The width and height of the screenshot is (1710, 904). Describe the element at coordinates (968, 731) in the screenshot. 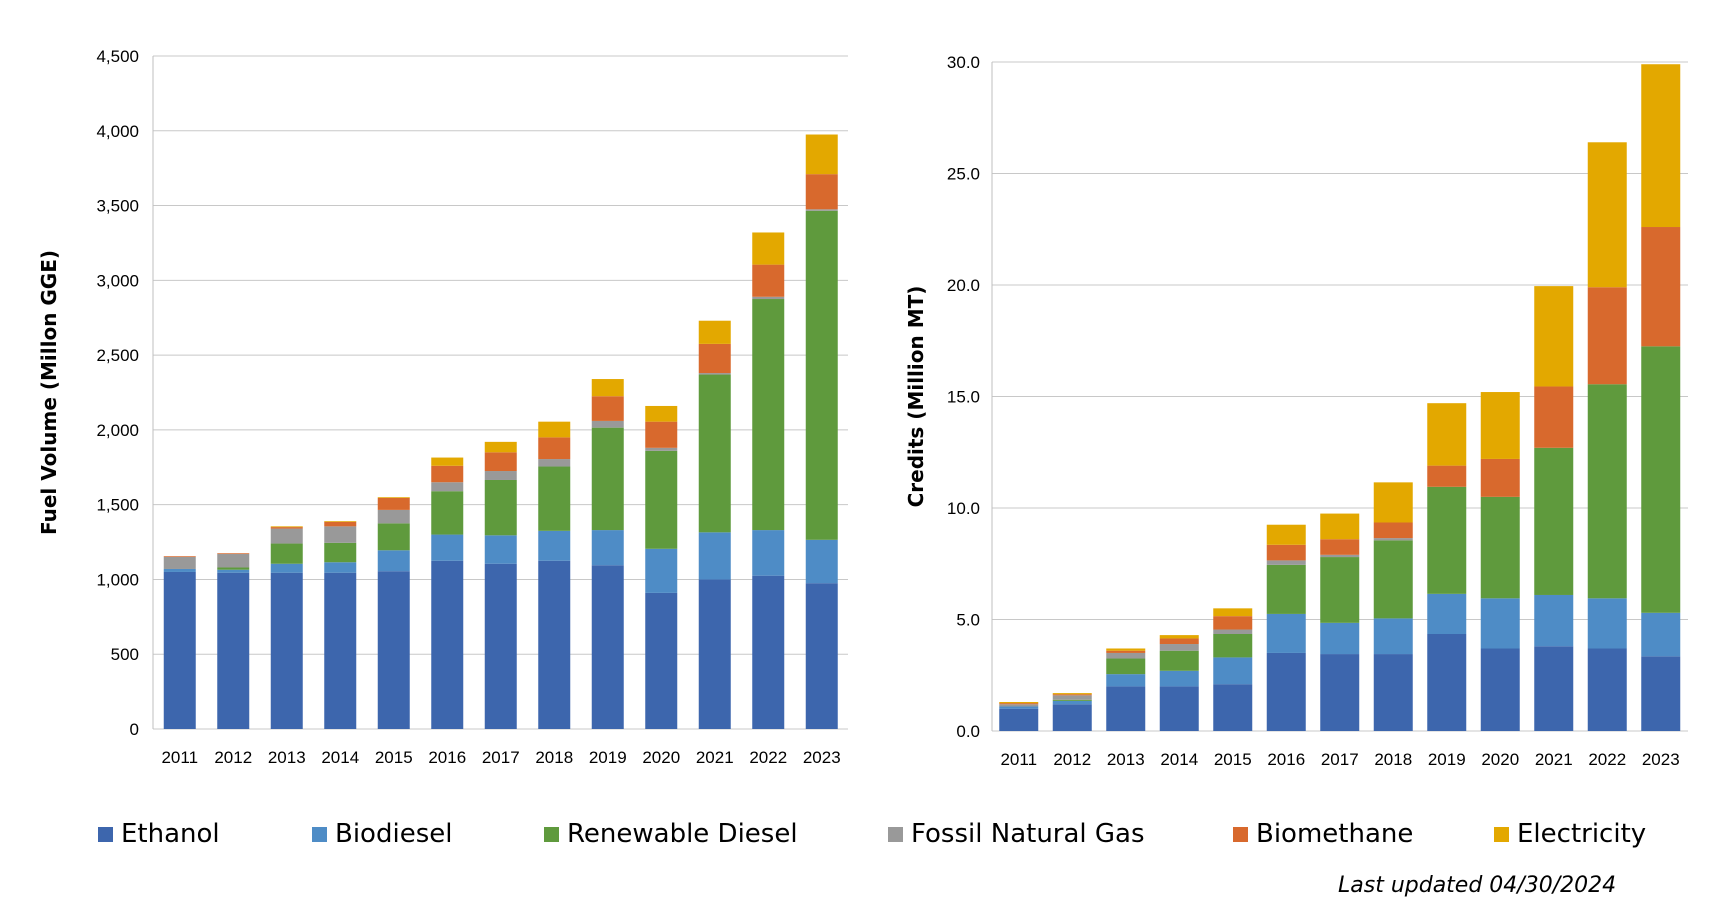

I see `y-tick-label: 0.0` at that location.